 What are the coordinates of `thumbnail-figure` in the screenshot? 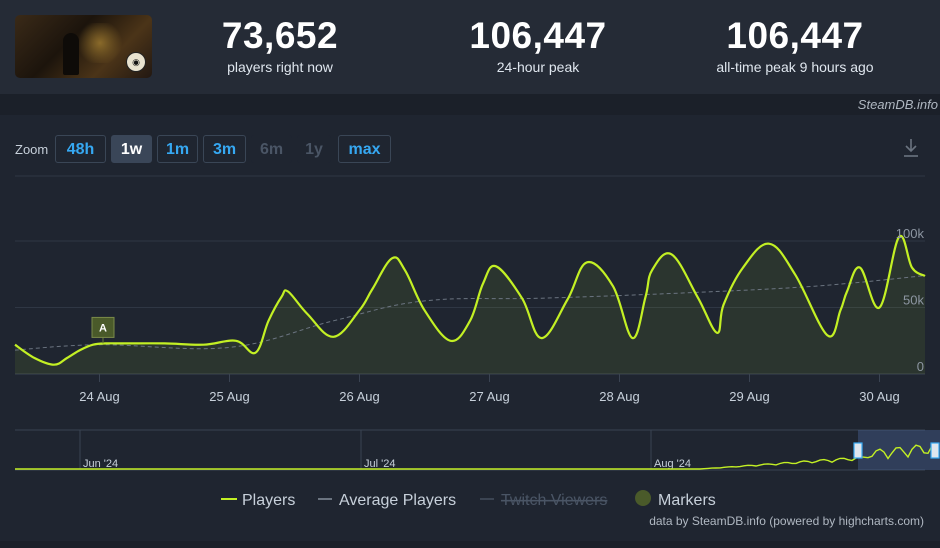 It's located at (71, 54).